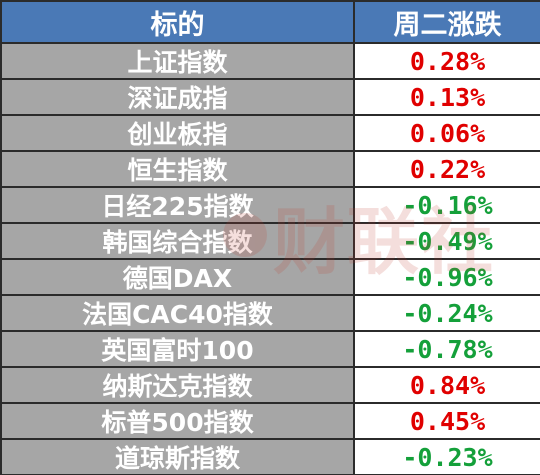 The height and width of the screenshot is (475, 540). What do you see at coordinates (447, 61) in the screenshot?
I see `row-change: 0.28%` at bounding box center [447, 61].